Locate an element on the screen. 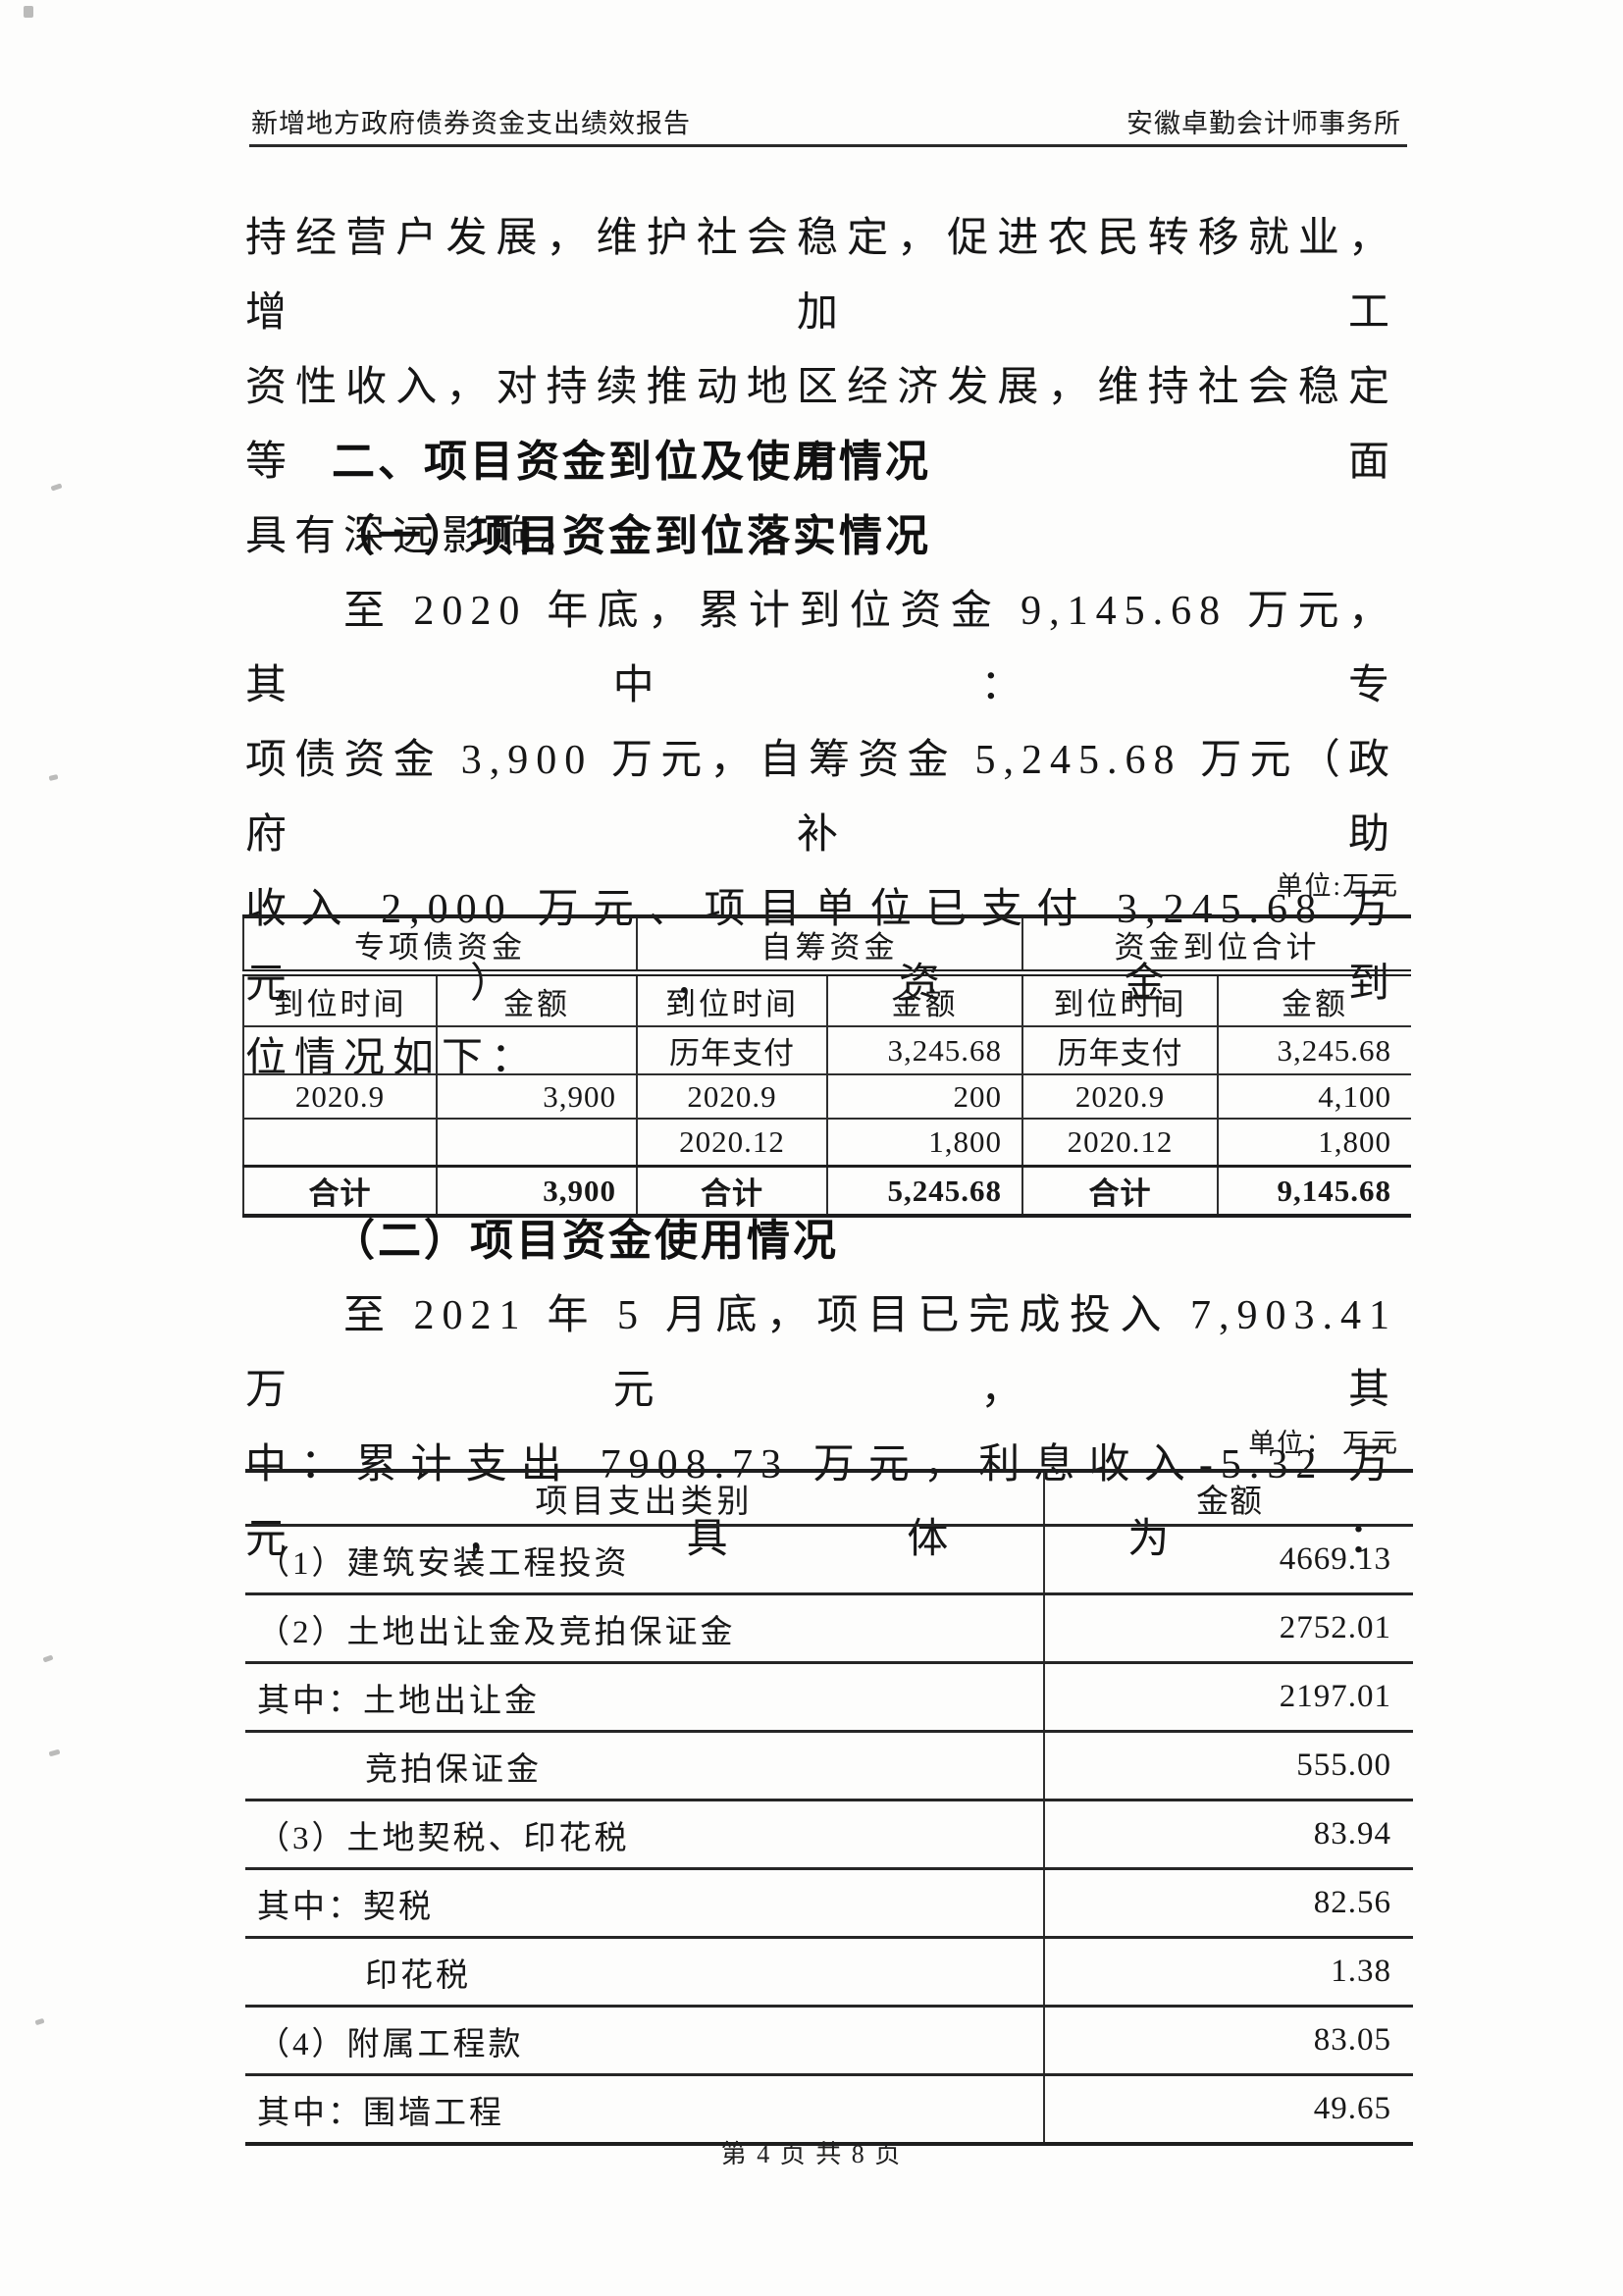 This screenshot has width=1623, height=2296. group-header-total: 资金到位合计 is located at coordinates (1216, 946).